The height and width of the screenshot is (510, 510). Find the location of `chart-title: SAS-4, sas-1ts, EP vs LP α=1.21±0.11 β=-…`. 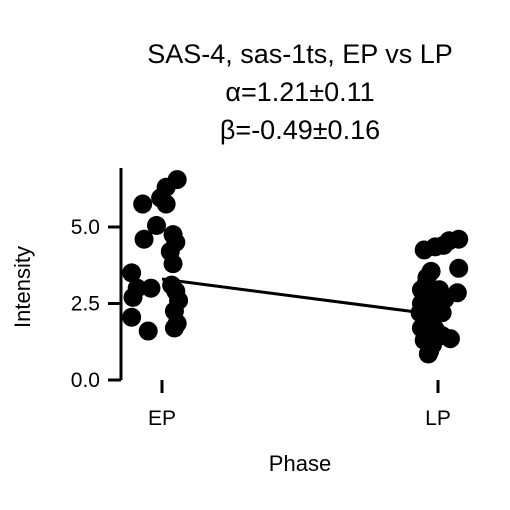

chart-title: SAS-4, sas-1ts, EP vs LP α=1.21±0.11 β=-… is located at coordinates (300, 92).